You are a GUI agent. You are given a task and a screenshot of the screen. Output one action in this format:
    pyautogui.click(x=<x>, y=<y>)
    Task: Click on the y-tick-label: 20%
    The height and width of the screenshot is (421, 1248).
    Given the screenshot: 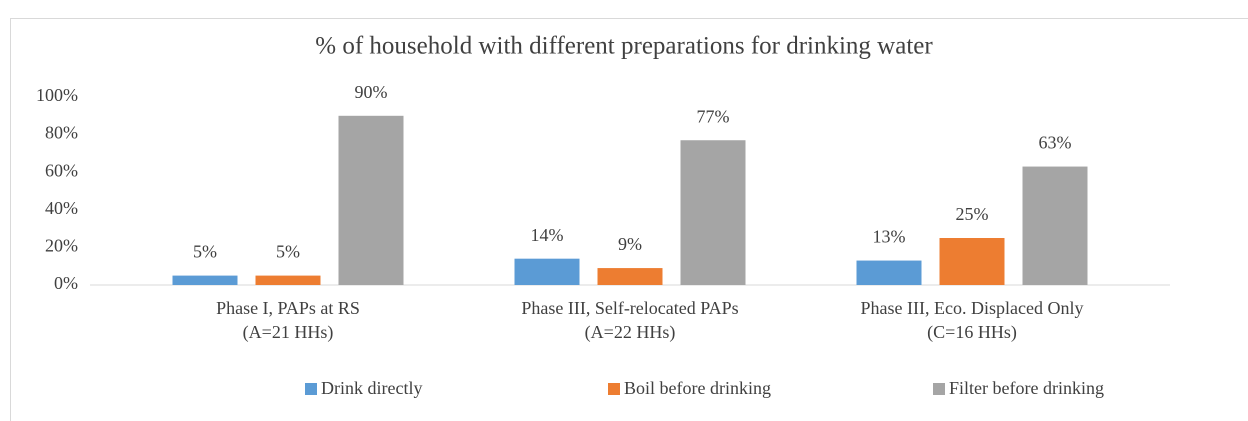 What is the action you would take?
    pyautogui.click(x=61, y=246)
    